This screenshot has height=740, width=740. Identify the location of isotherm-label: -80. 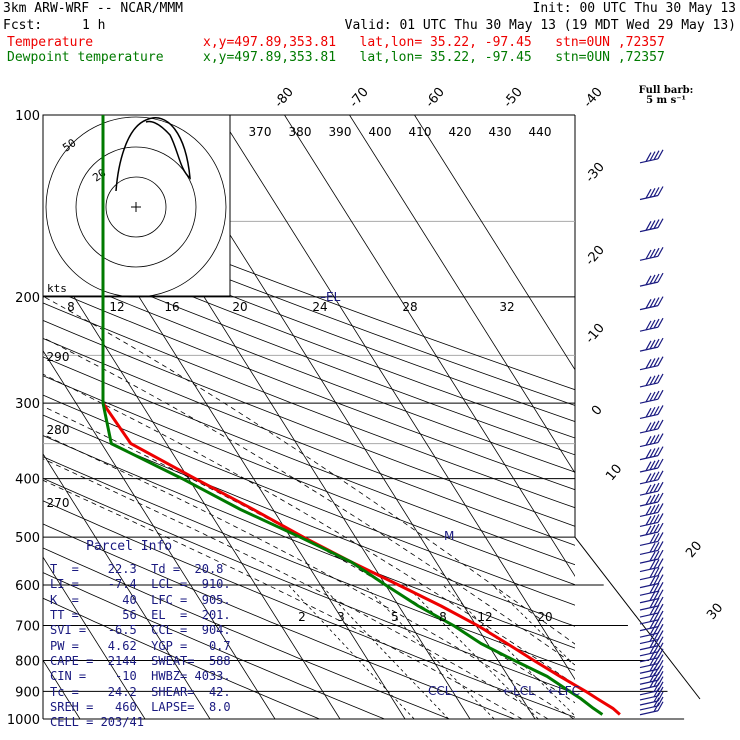
(284, 98).